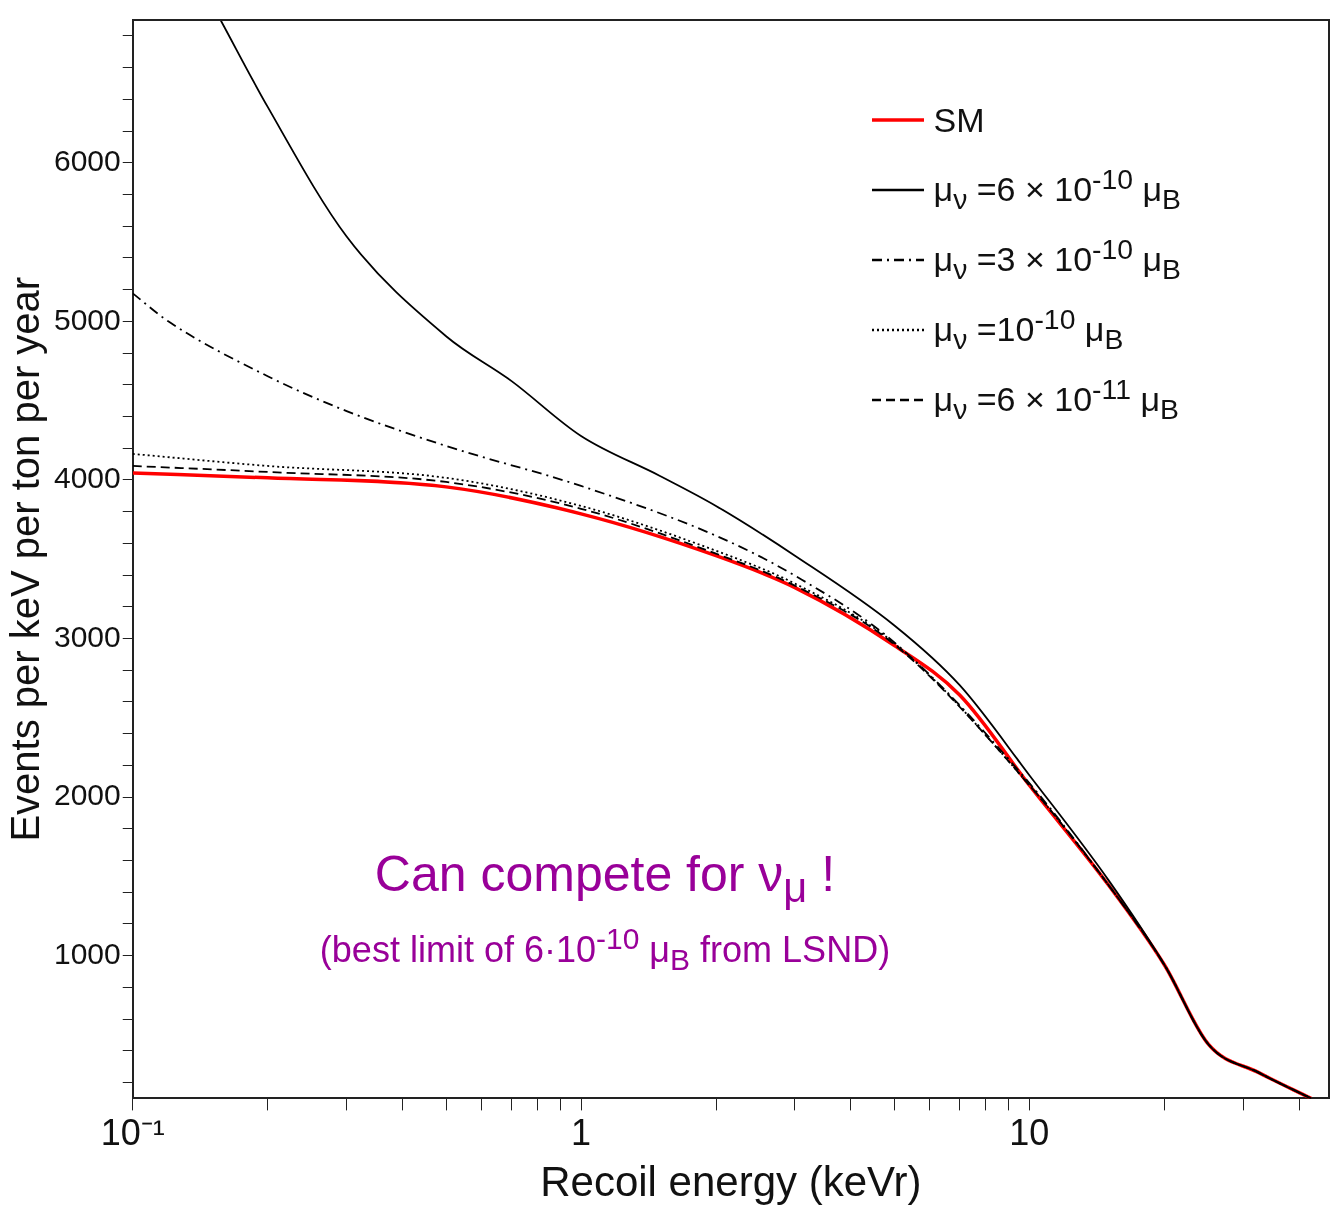 Image resolution: width=1331 pixels, height=1214 pixels. Describe the element at coordinates (731, 1182) in the screenshot. I see `x-axis-title: Recoil energy (keVr)` at that location.